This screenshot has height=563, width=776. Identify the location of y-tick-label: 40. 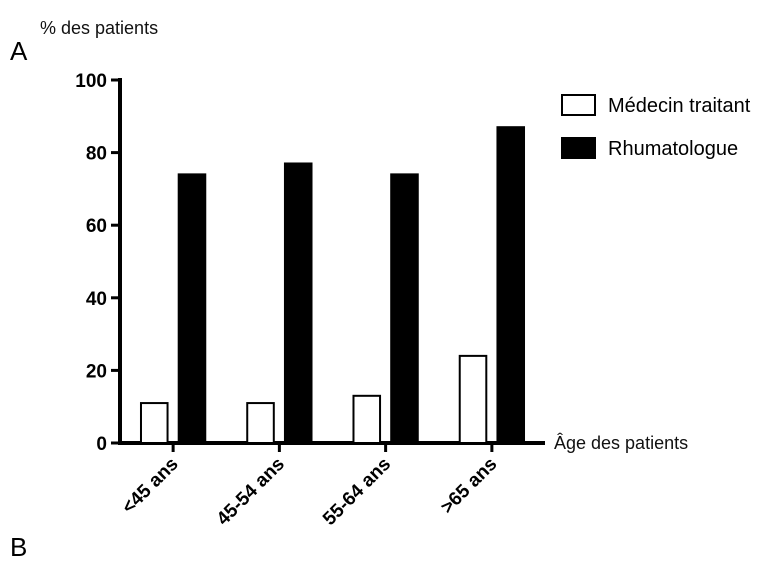
(96, 299).